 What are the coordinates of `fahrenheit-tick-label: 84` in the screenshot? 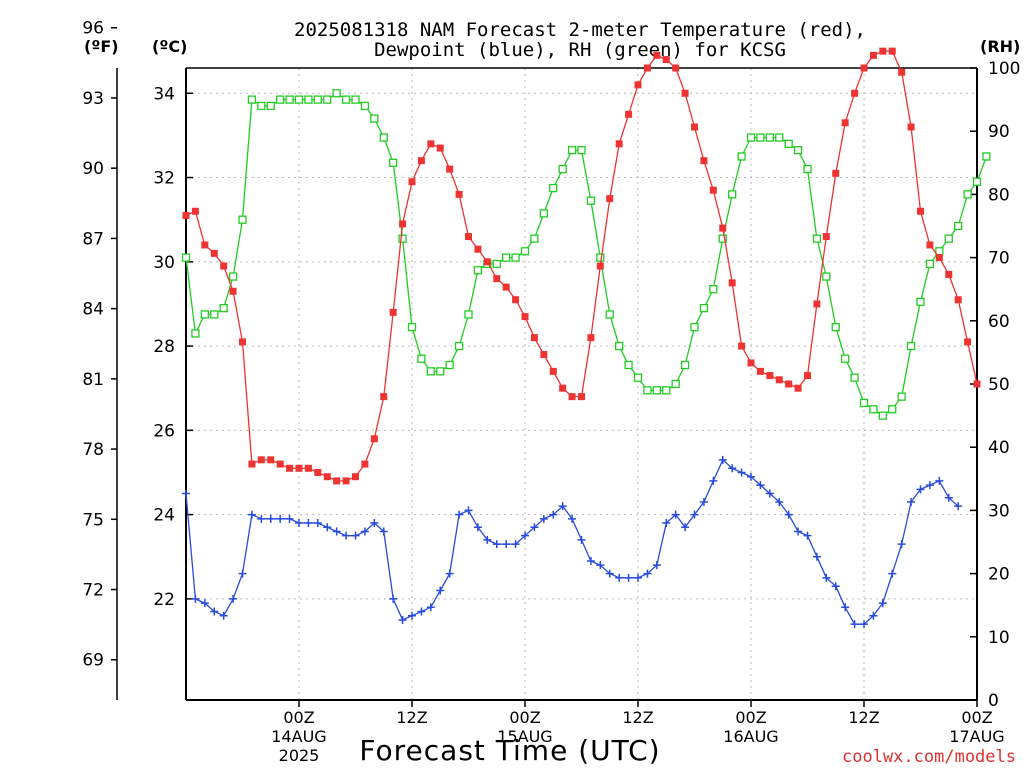 It's located at (93, 310).